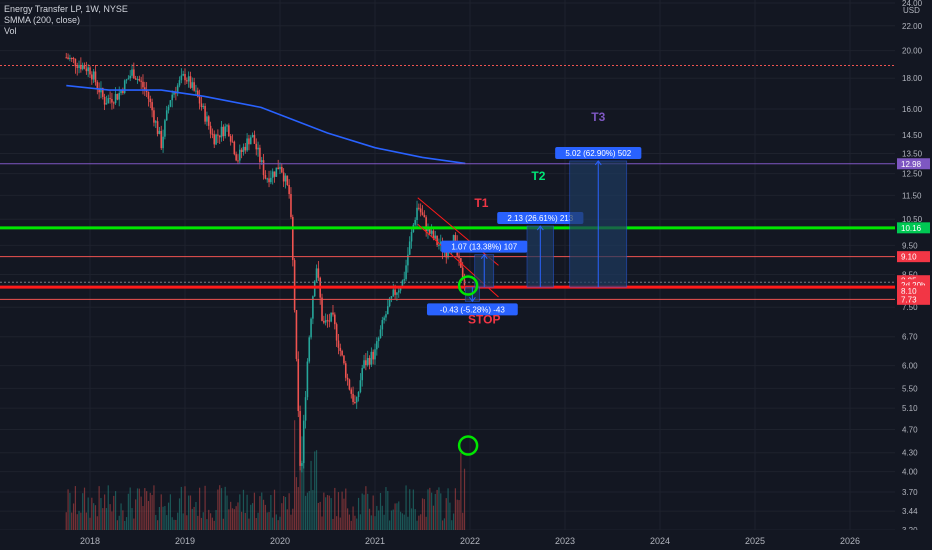 This screenshot has height=550, width=932. Describe the element at coordinates (565, 541) in the screenshot. I see `x-tick-label: 2023` at that location.